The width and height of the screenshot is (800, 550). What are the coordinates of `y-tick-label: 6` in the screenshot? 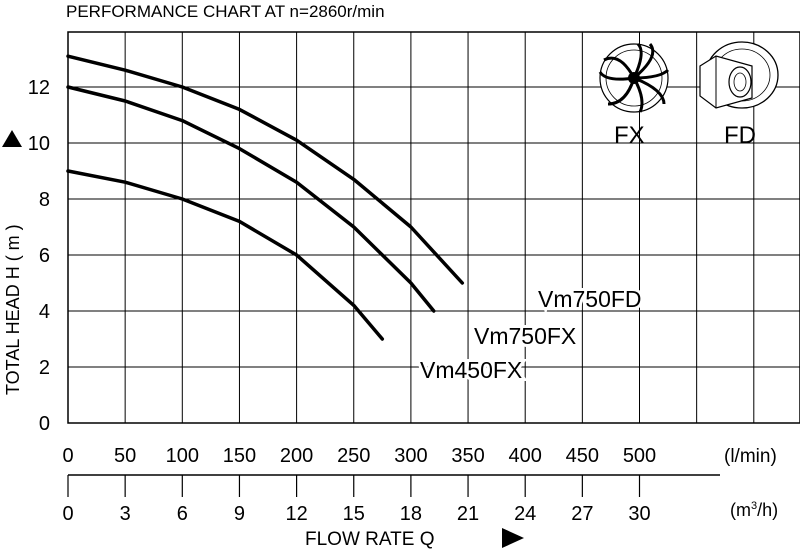 It's located at (44, 256).